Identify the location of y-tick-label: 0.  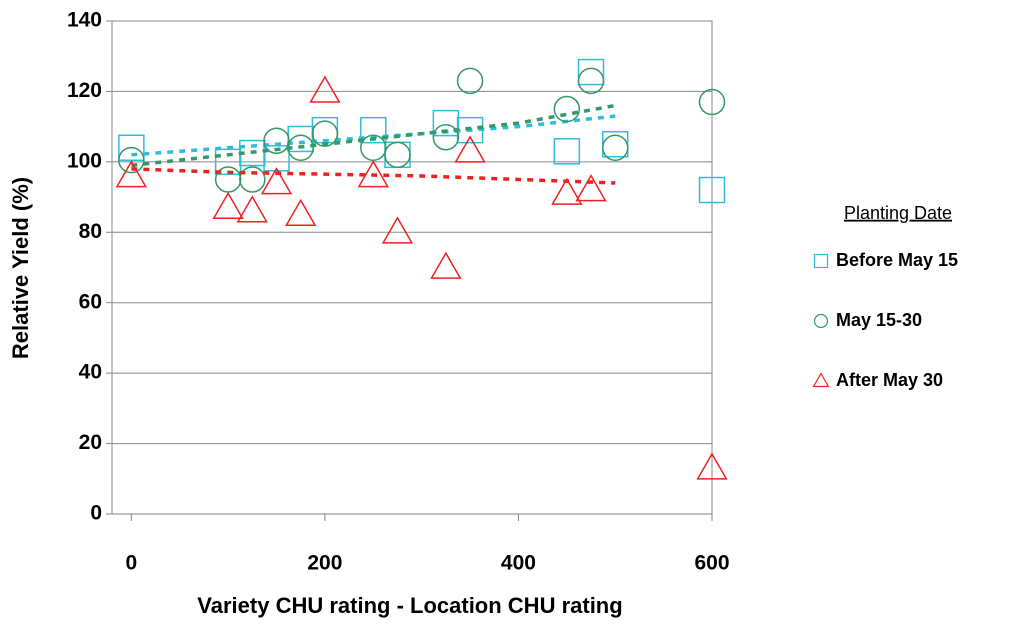
(96, 513).